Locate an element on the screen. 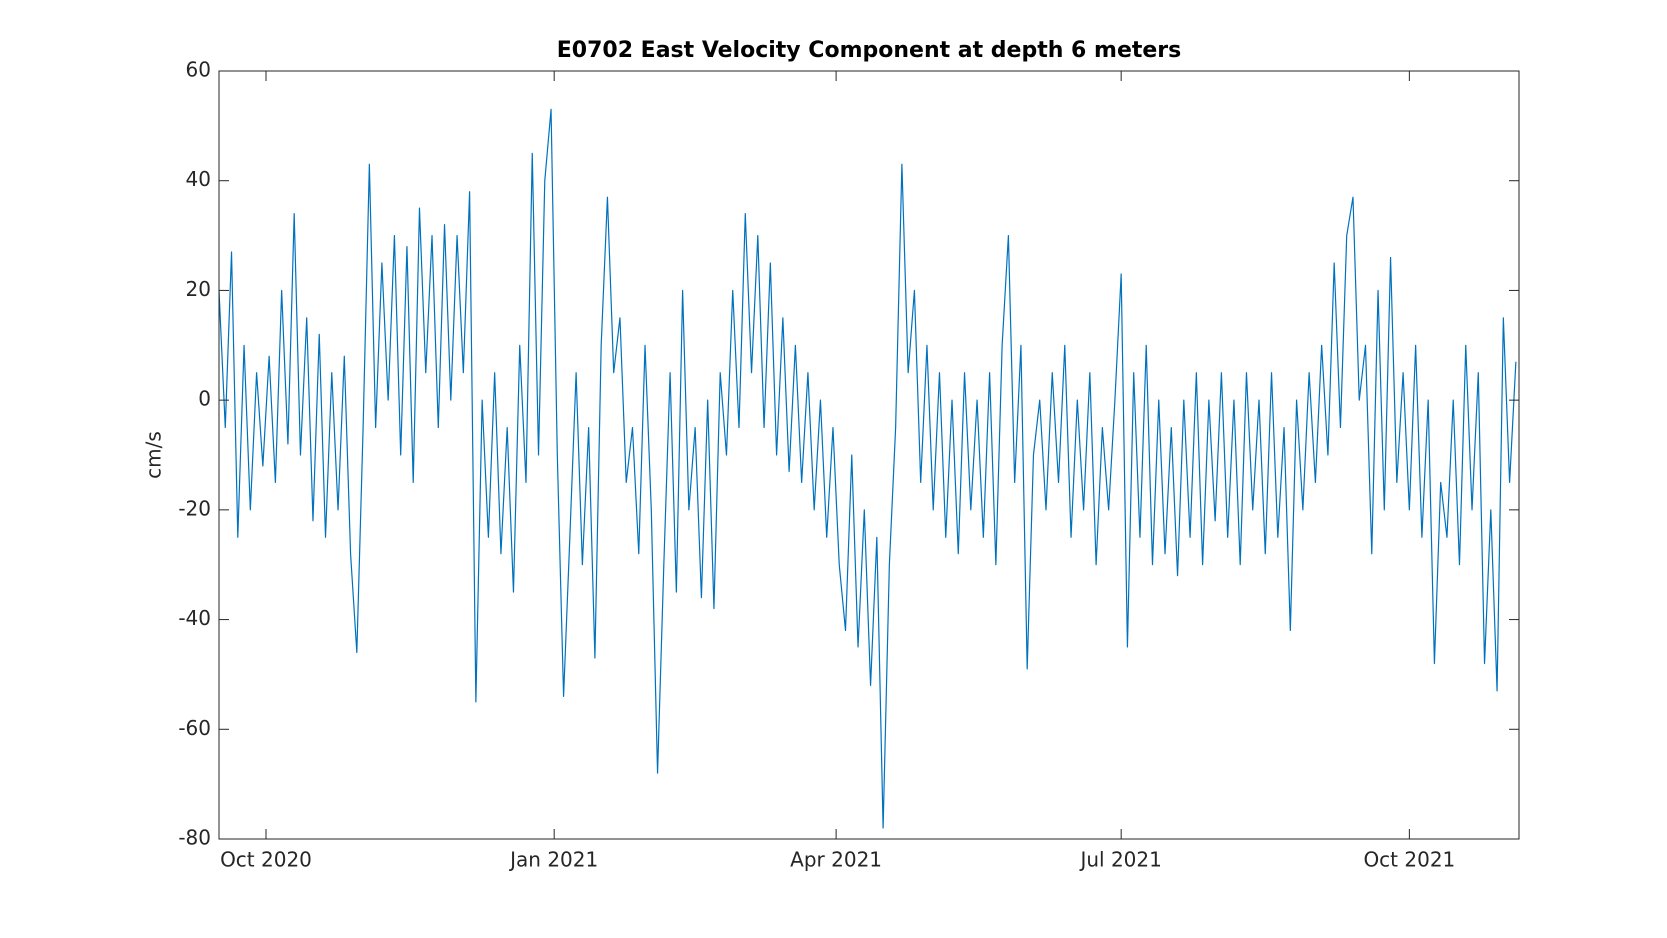 The image size is (1667, 938). y-tick-label: -60 is located at coordinates (194, 728).